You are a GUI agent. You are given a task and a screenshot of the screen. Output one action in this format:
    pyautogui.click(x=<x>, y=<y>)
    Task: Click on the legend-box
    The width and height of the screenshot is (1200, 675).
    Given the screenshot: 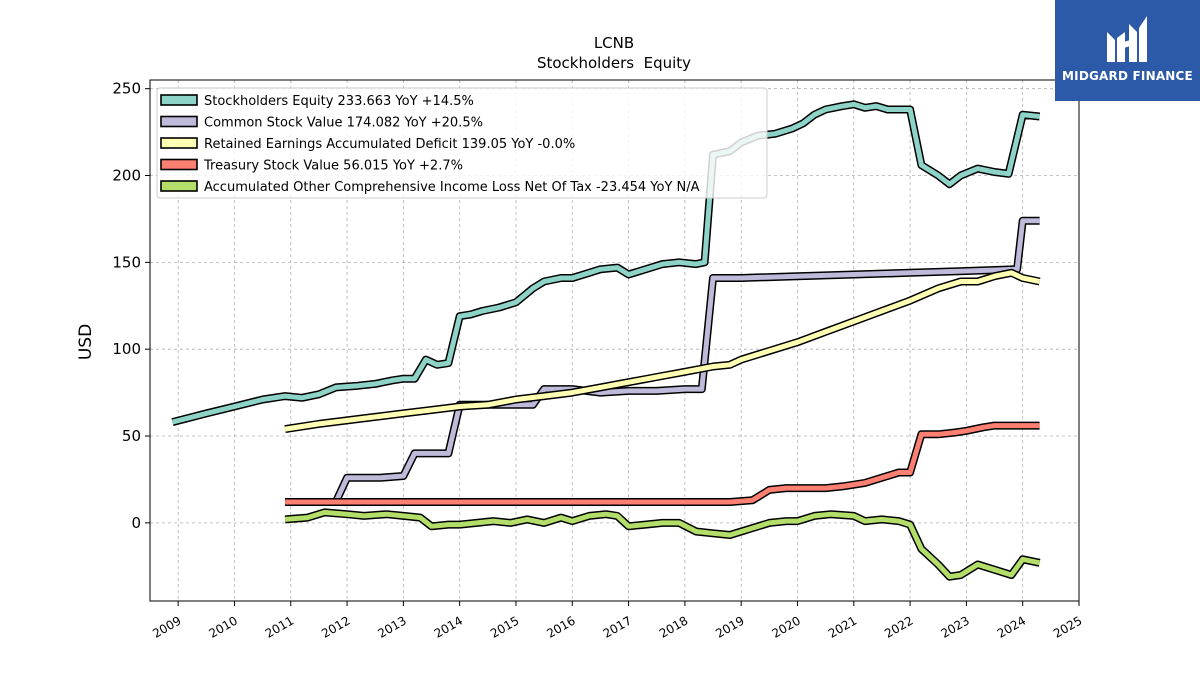 What is the action you would take?
    pyautogui.click(x=462, y=143)
    